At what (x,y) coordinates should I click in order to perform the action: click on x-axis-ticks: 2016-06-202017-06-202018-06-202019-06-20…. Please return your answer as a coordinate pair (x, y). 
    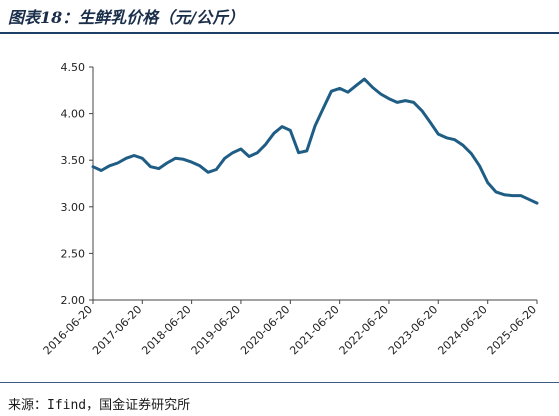
    Looking at the image, I should click on (290, 328).